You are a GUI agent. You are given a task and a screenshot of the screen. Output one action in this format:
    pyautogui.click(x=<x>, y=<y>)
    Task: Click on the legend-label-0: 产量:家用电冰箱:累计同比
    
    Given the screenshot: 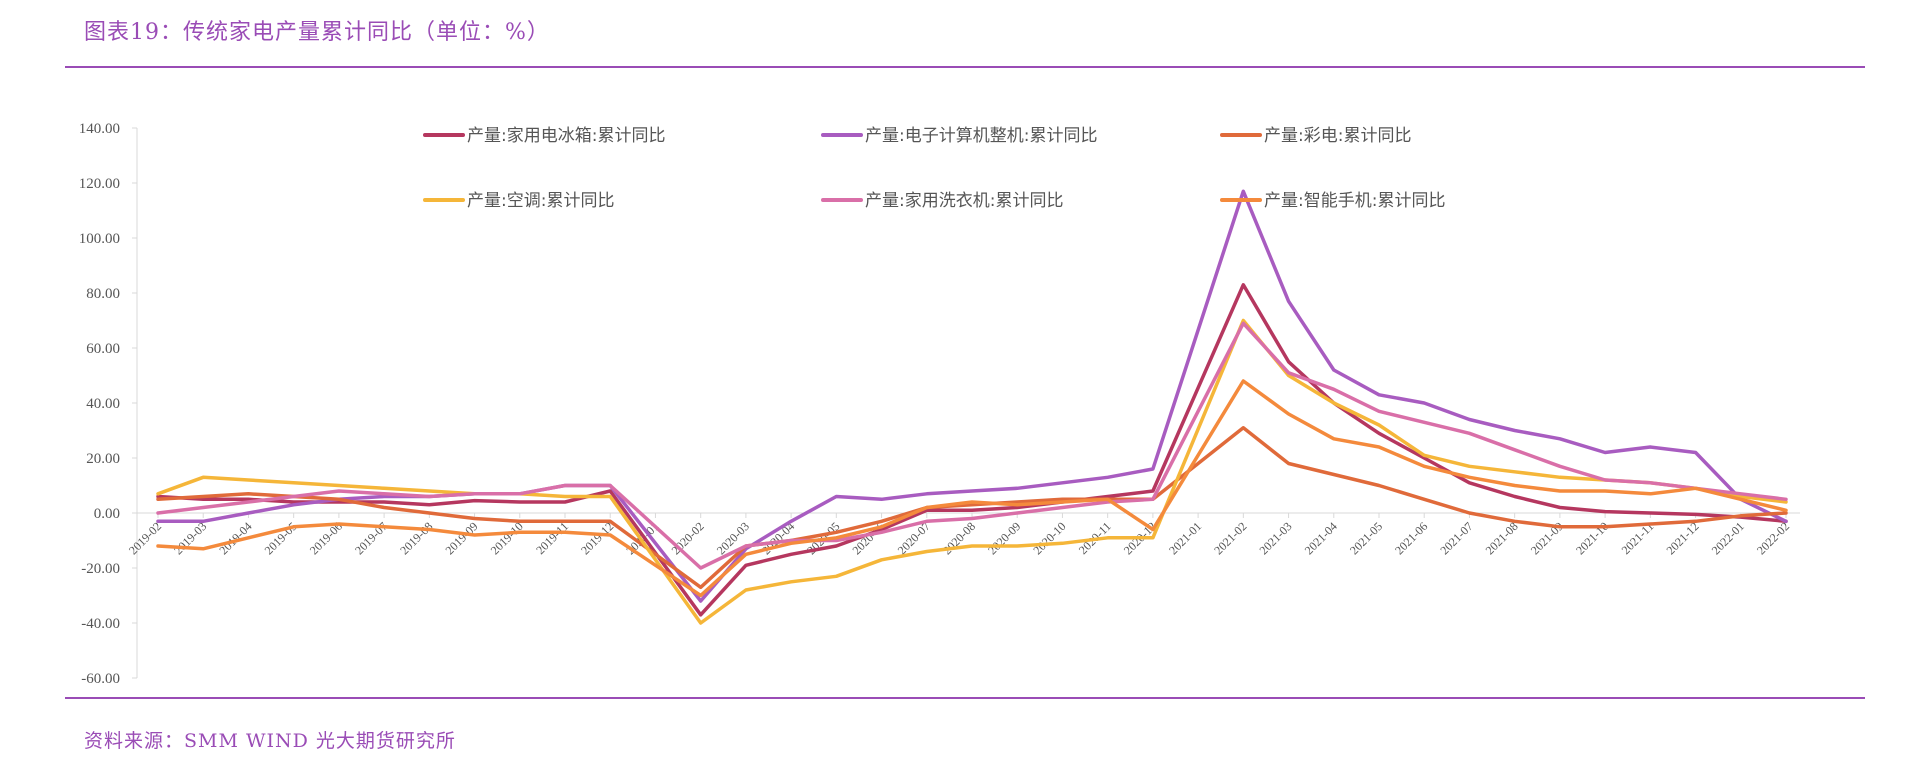 What is the action you would take?
    pyautogui.click(x=566, y=136)
    